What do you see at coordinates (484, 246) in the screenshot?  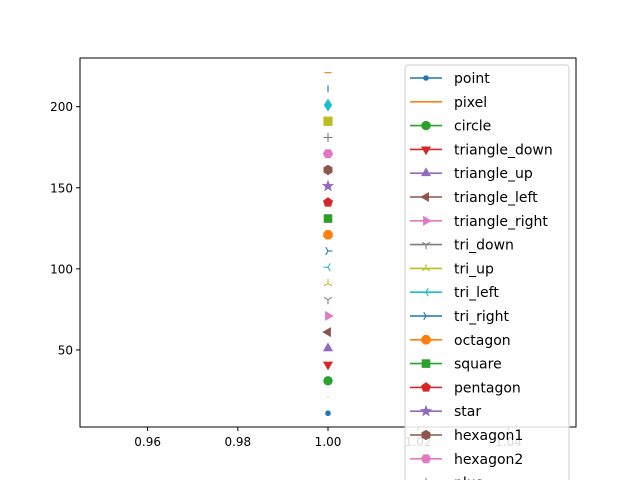 I see `legend-label: tri_down` at bounding box center [484, 246].